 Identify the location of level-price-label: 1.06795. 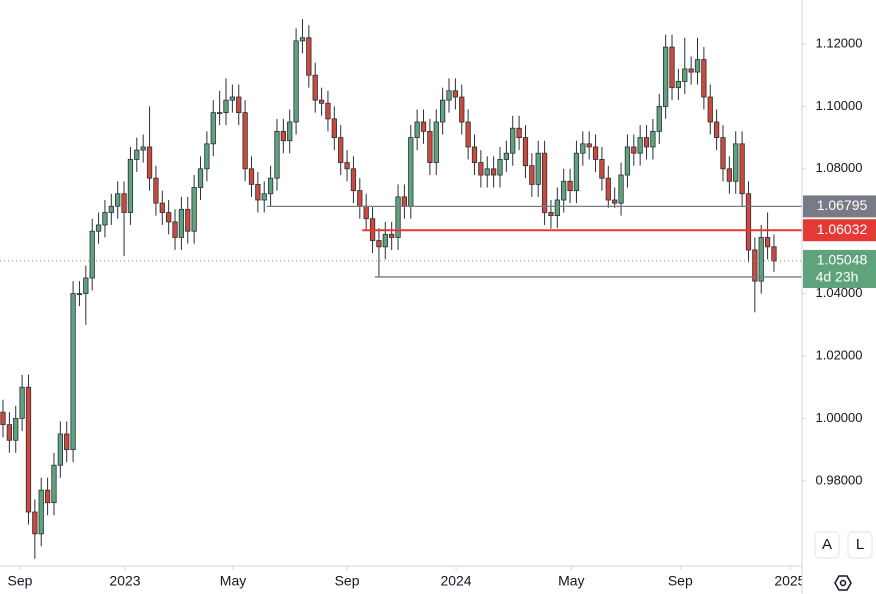
(842, 205).